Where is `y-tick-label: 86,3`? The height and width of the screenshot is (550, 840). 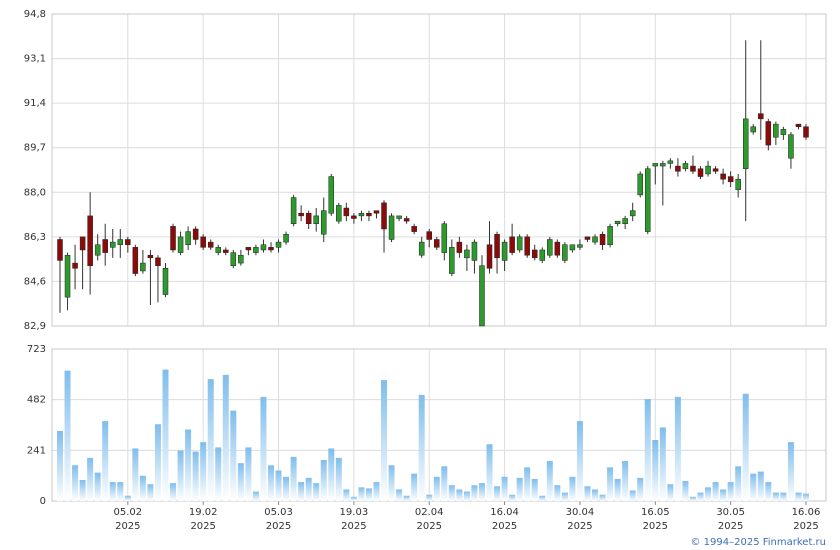
y-tick-label: 86,3 is located at coordinates (35, 237).